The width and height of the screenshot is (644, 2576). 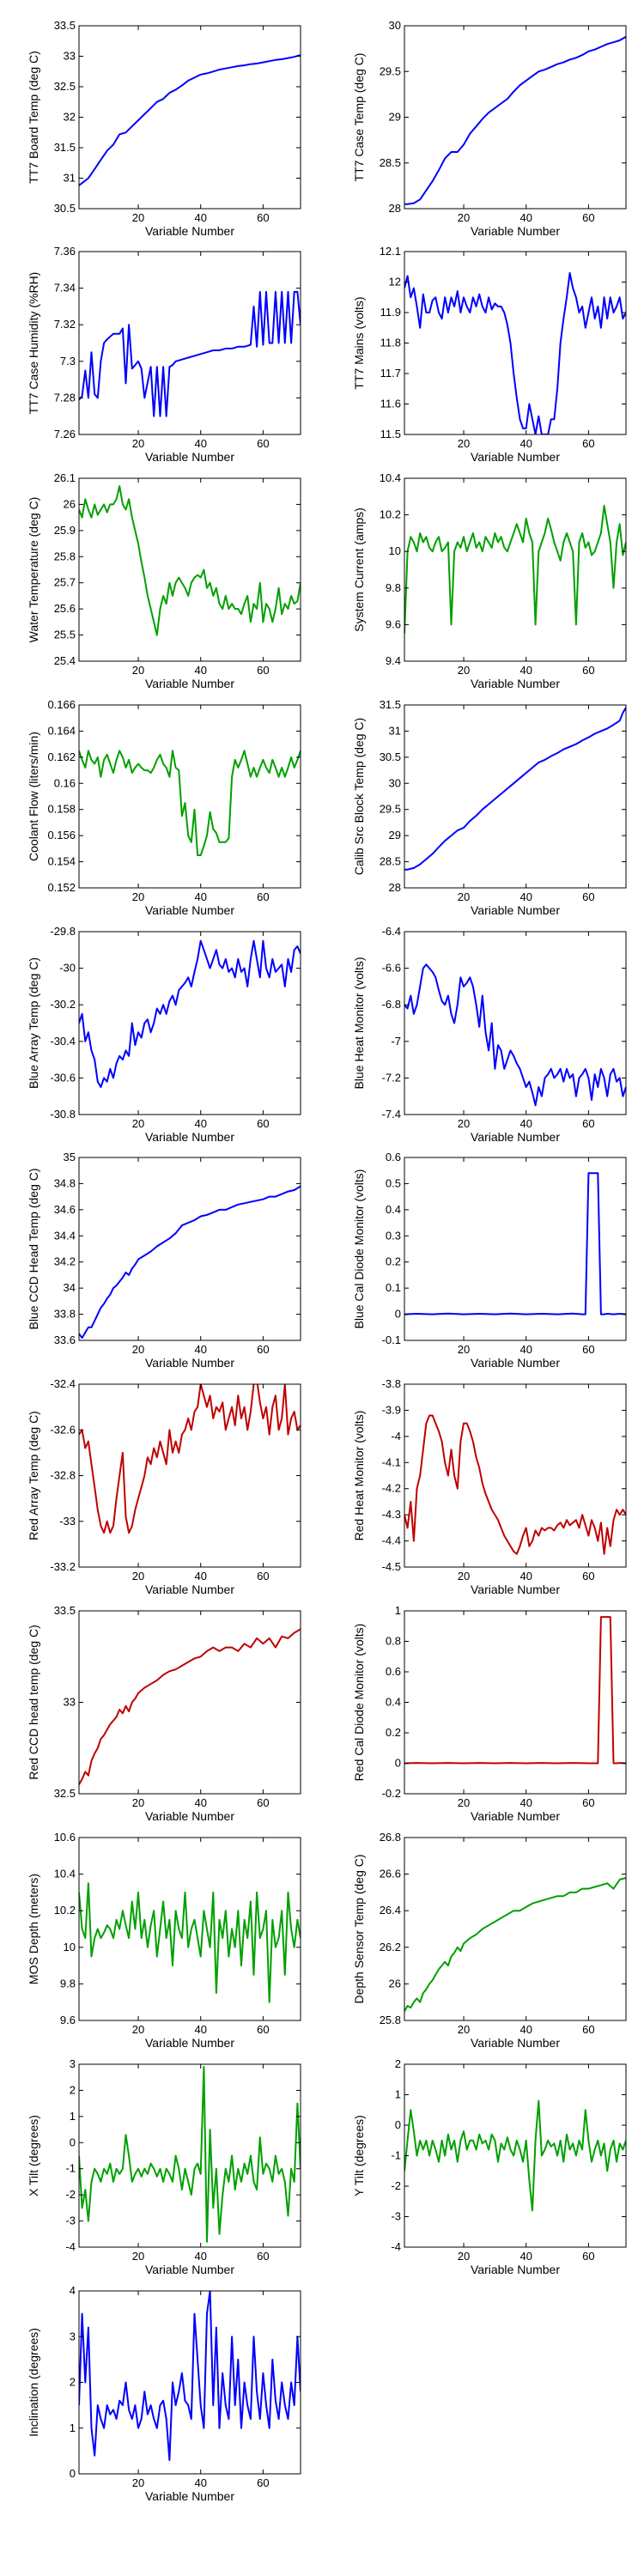 I want to click on y-tick-label: 0.5, so click(x=393, y=1182).